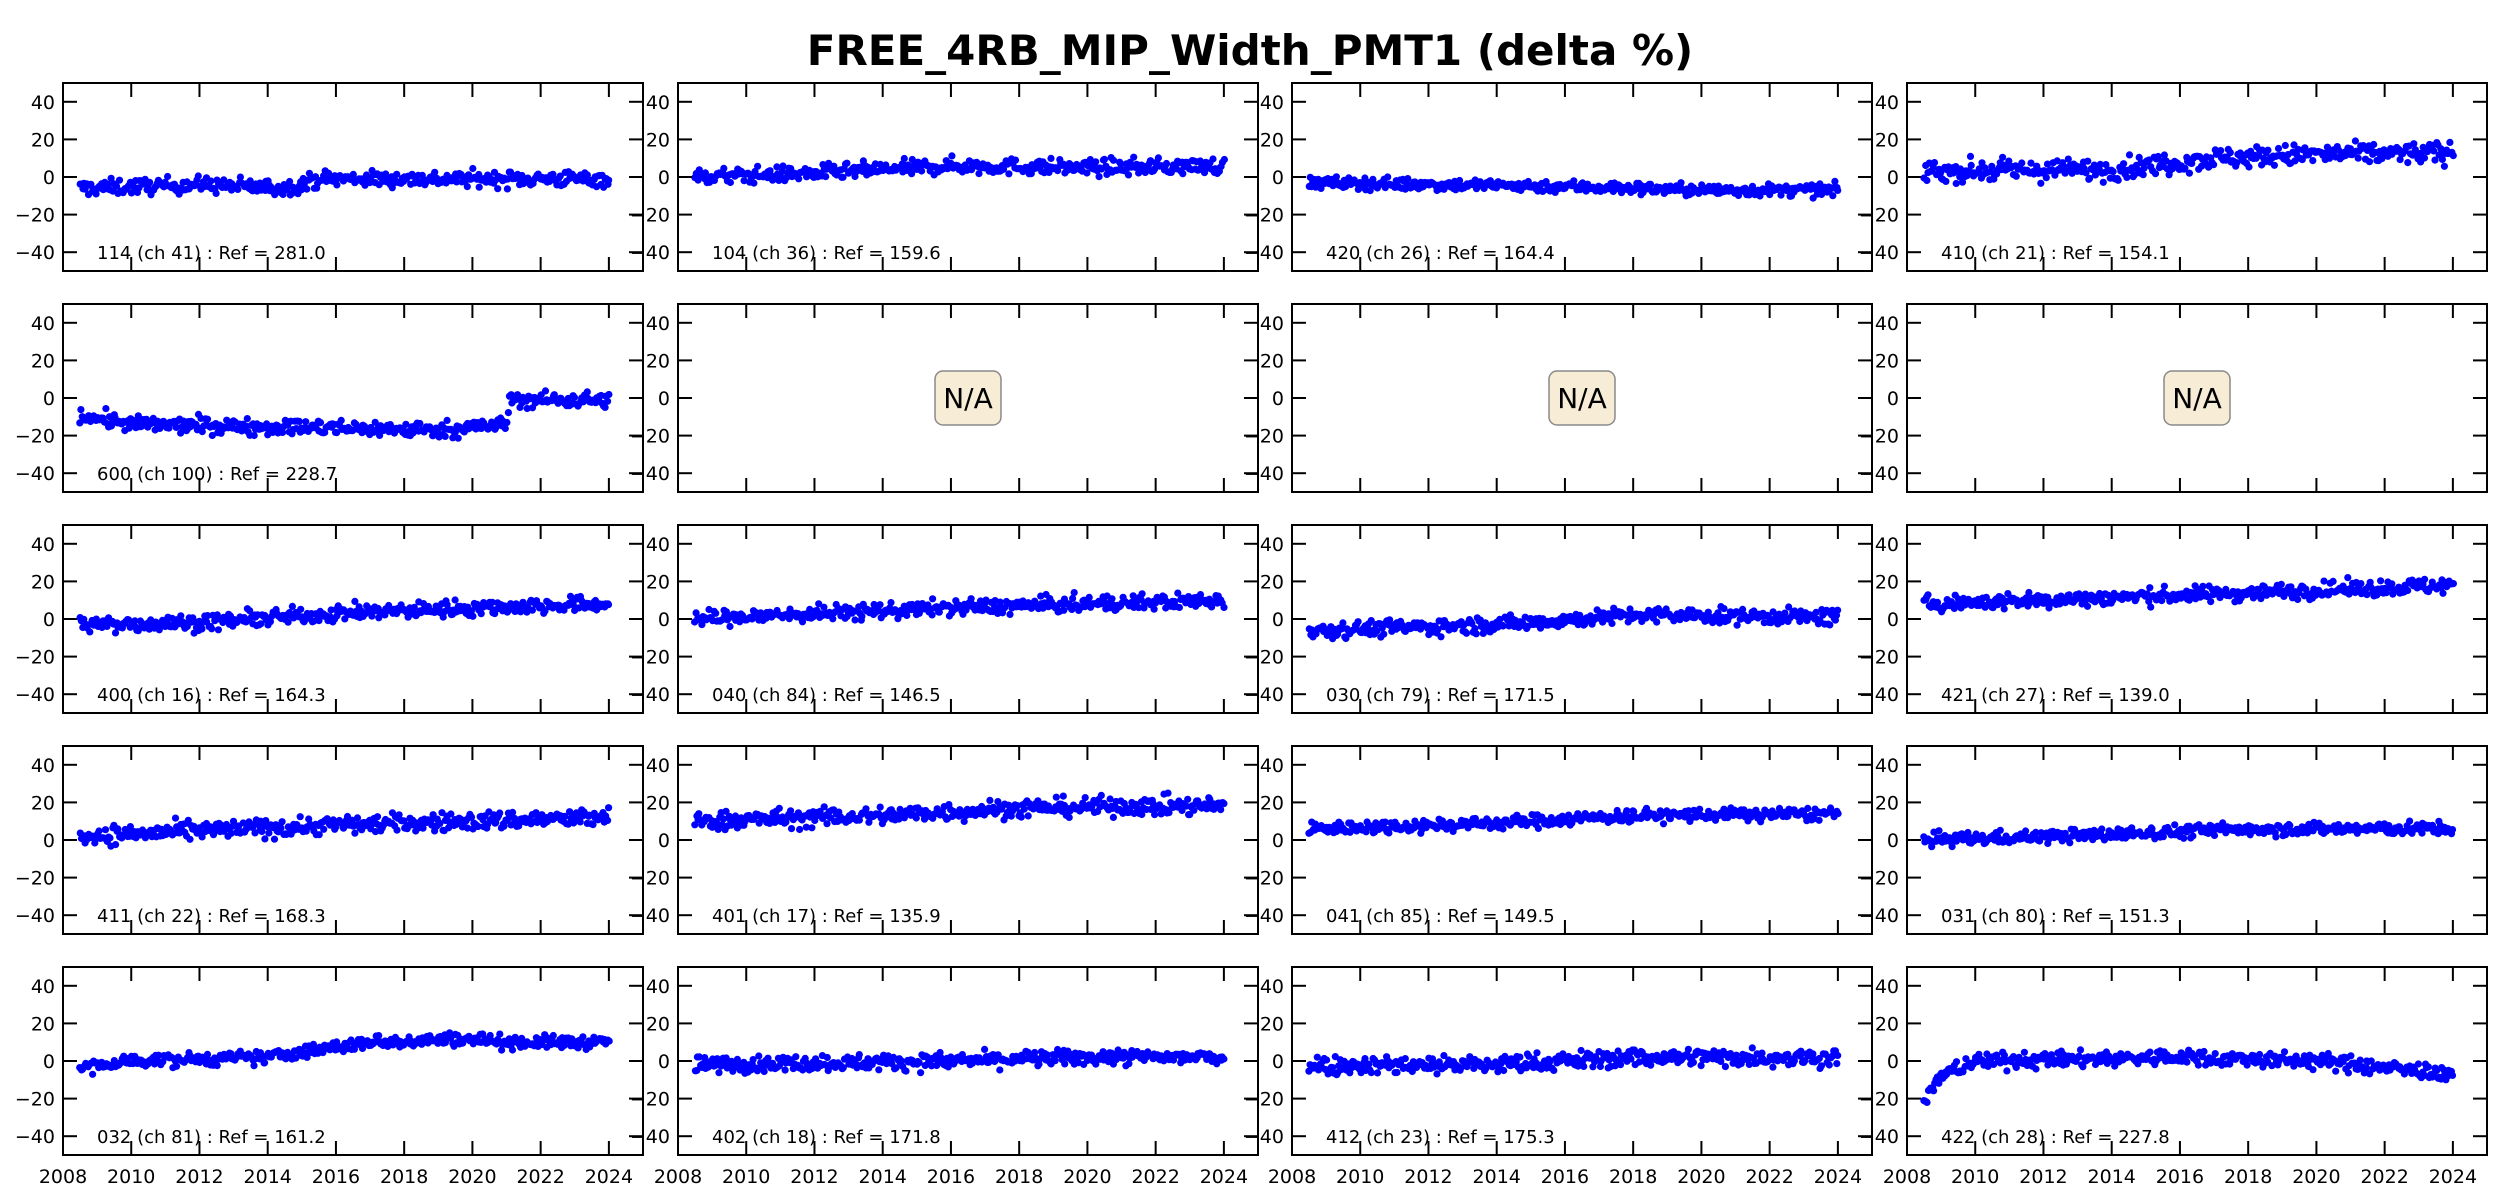 This screenshot has height=1200, width=2500. Describe the element at coordinates (826, 253) in the screenshot. I see `panel-label: 104 (ch 36) : Ref = 159.6` at that location.